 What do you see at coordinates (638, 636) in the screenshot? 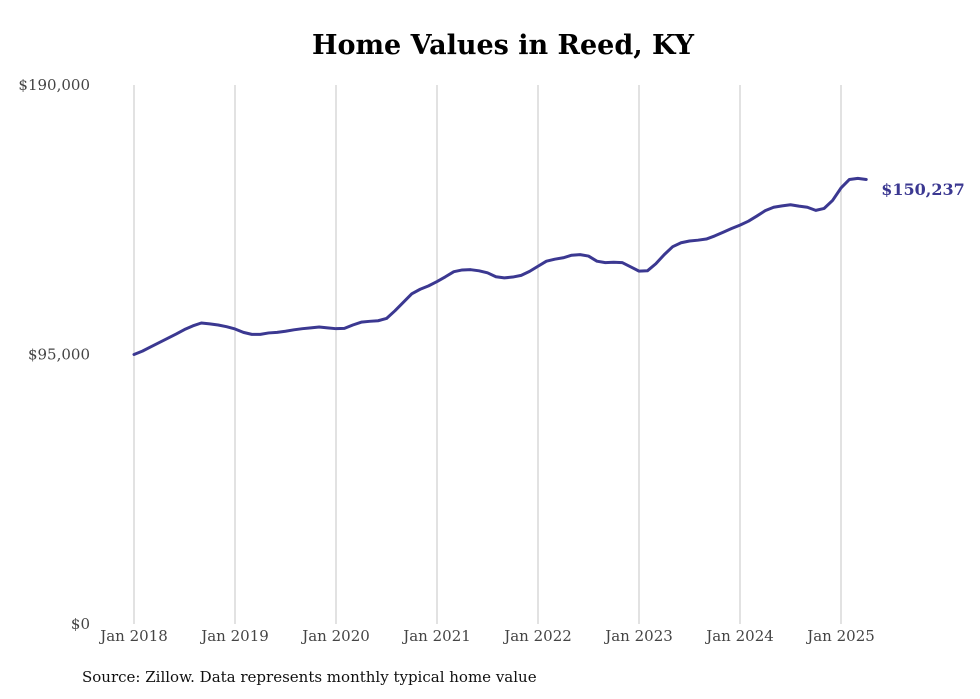
I see `x-tick-label: Jan 2023` at bounding box center [638, 636].